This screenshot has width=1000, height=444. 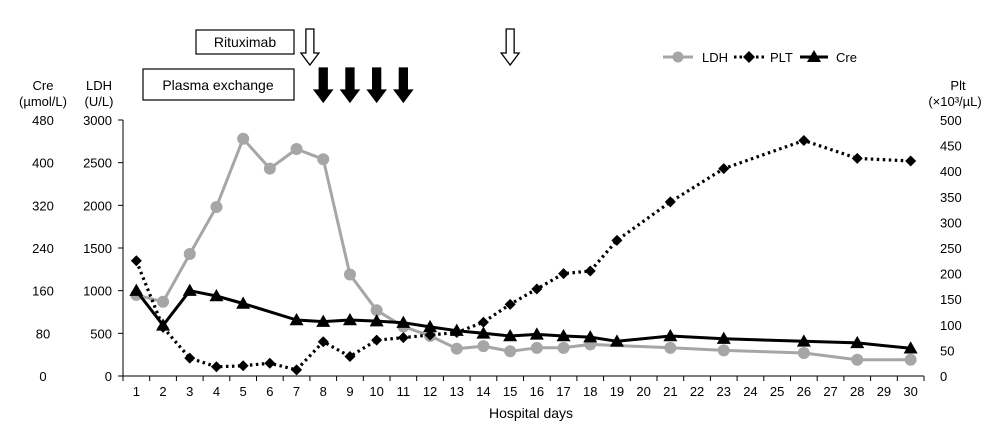 I want to click on x-tick-label: 6, so click(x=269, y=391).